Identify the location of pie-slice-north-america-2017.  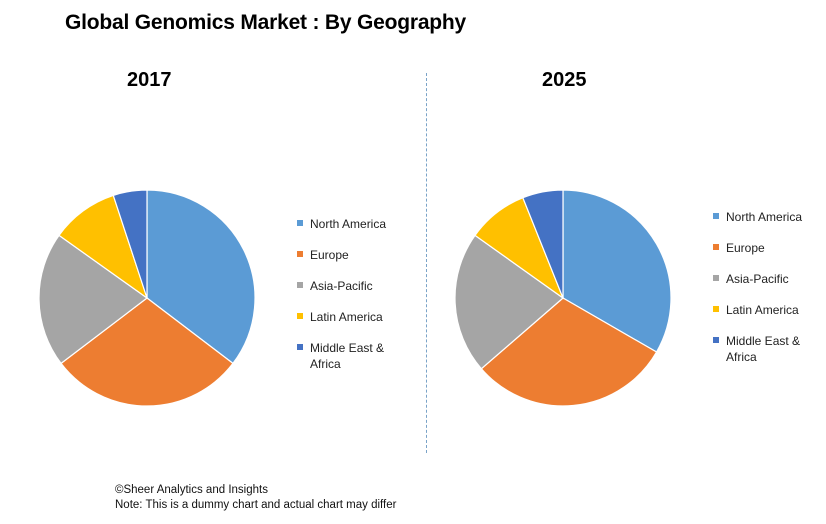
(201, 277).